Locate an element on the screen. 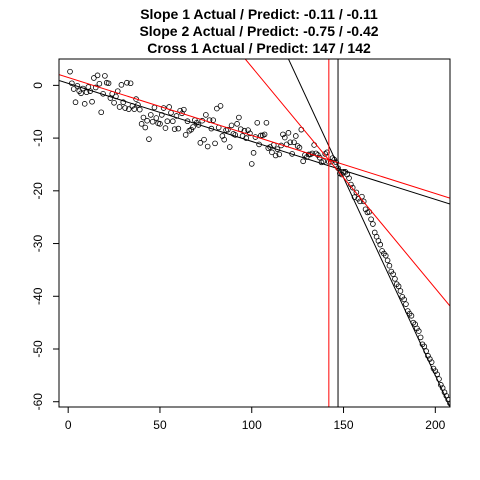 Image resolution: width=480 pixels, height=480 pixels. y-tick-label: 0 is located at coordinates (38, 85).